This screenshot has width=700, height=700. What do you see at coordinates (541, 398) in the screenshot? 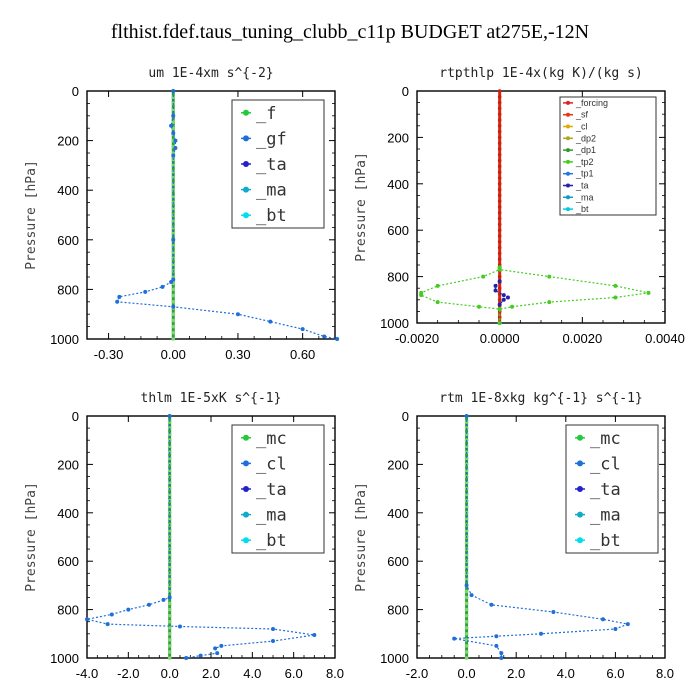
I see `panel-title: rtm 1E-8xkg kg^{-1} s^{-1}` at bounding box center [541, 398].